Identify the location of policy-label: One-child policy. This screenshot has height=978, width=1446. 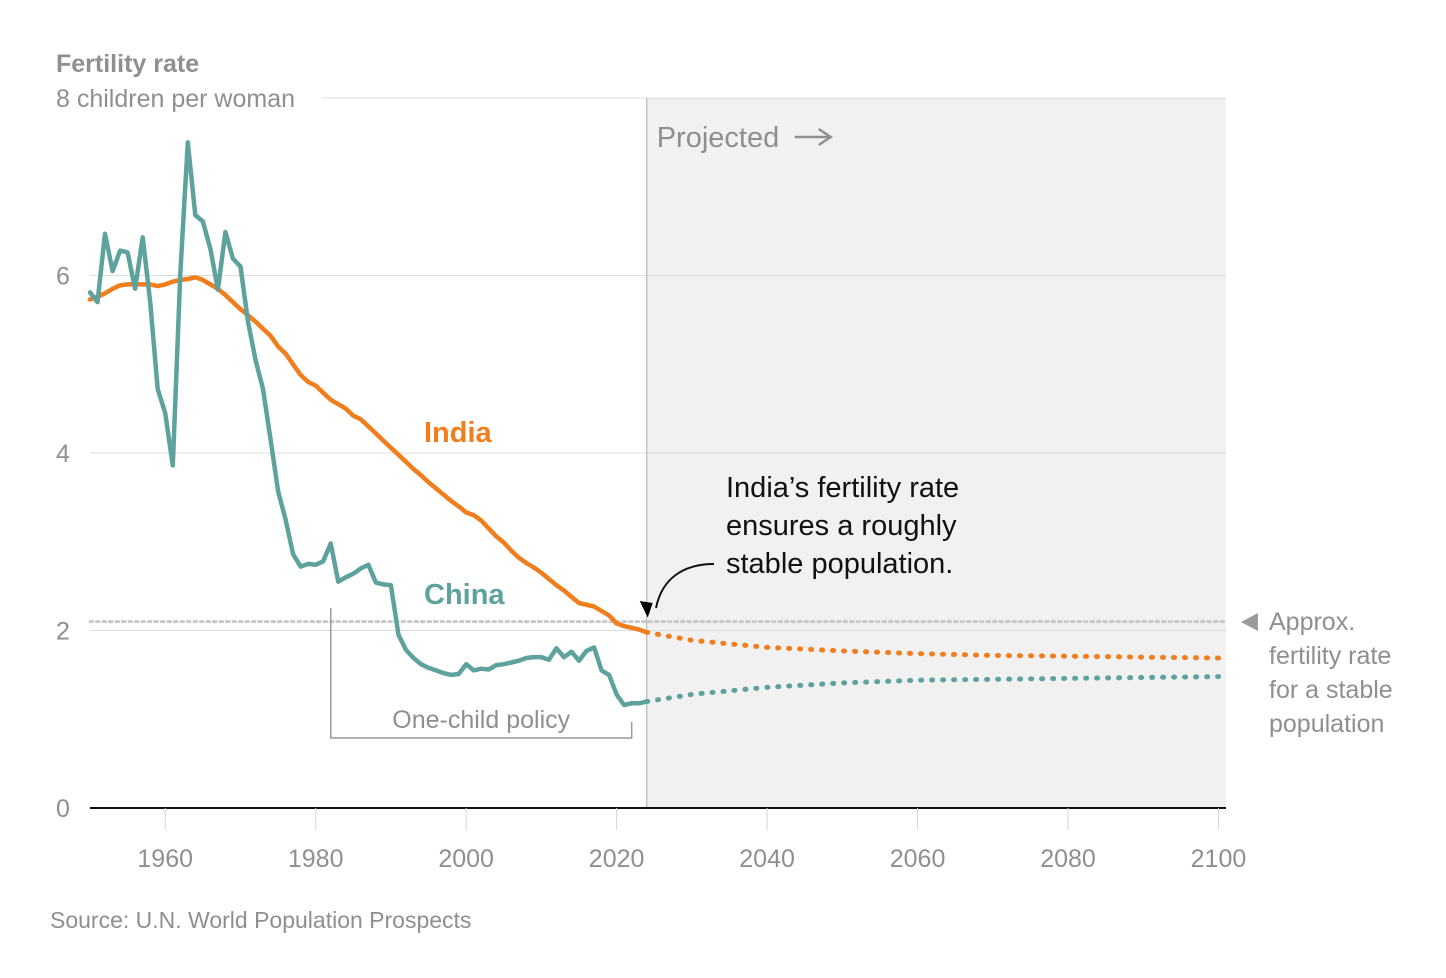
(481, 720).